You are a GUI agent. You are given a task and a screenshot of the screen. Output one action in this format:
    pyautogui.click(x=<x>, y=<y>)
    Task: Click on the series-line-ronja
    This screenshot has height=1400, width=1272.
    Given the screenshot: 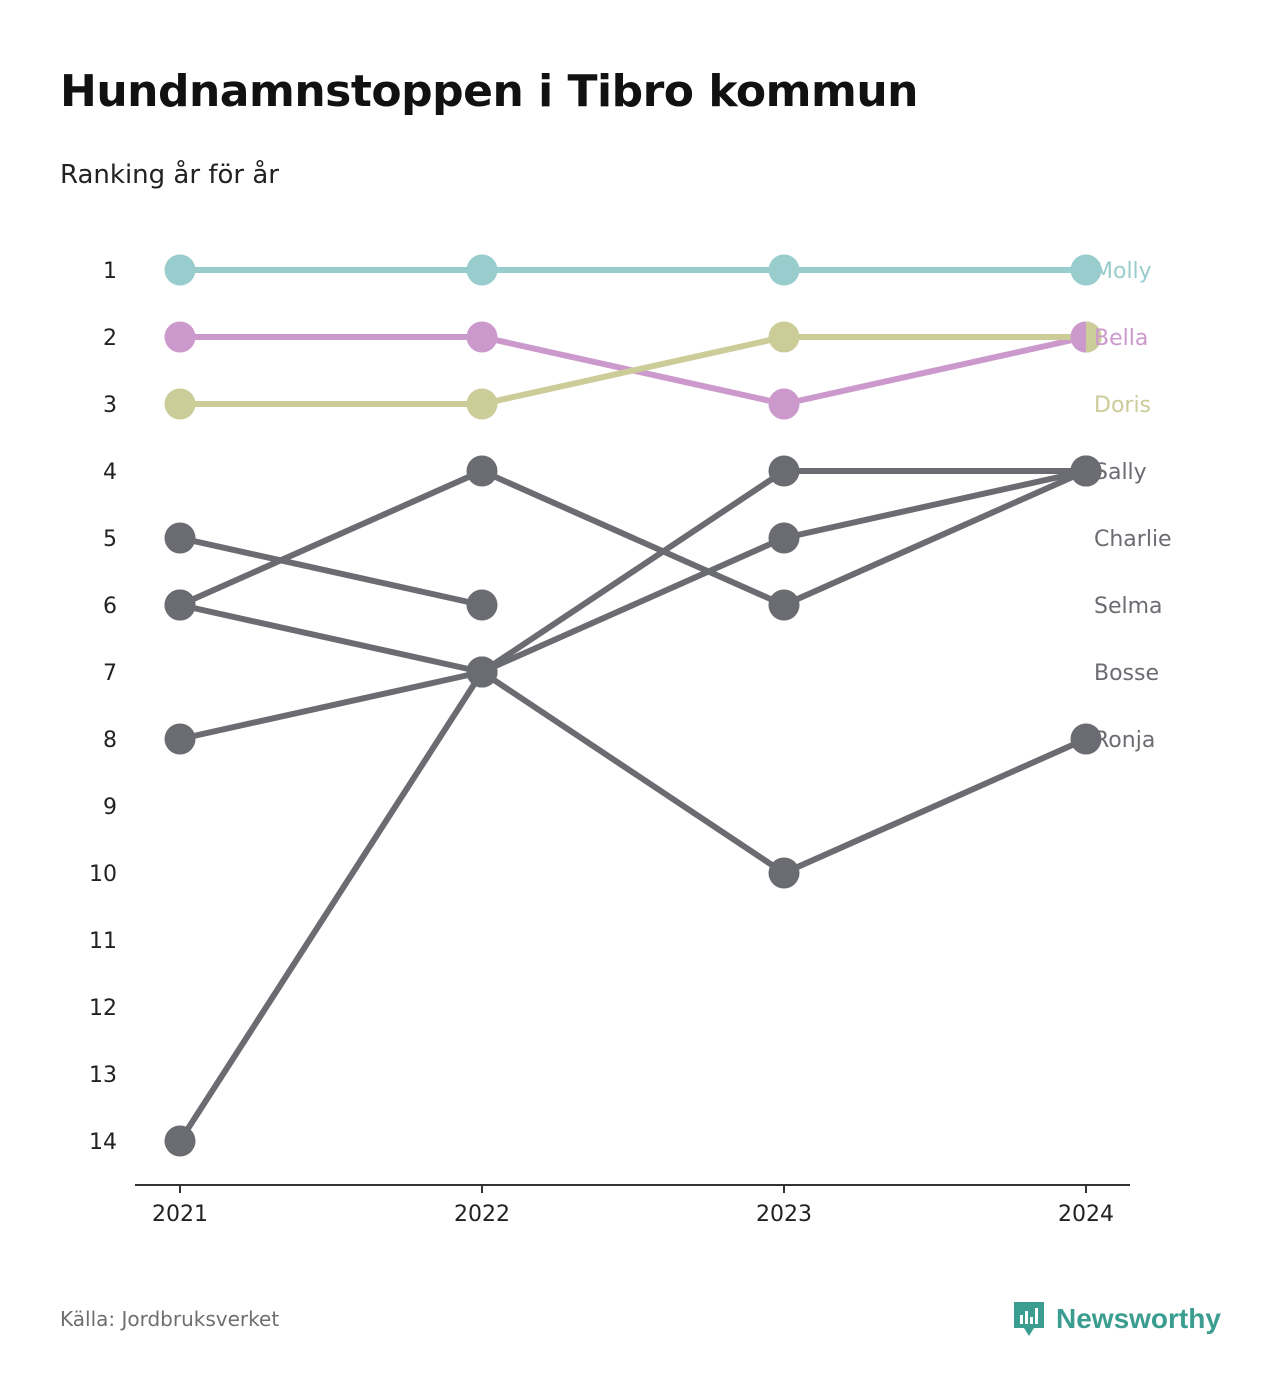 What is the action you would take?
    pyautogui.click(x=633, y=739)
    